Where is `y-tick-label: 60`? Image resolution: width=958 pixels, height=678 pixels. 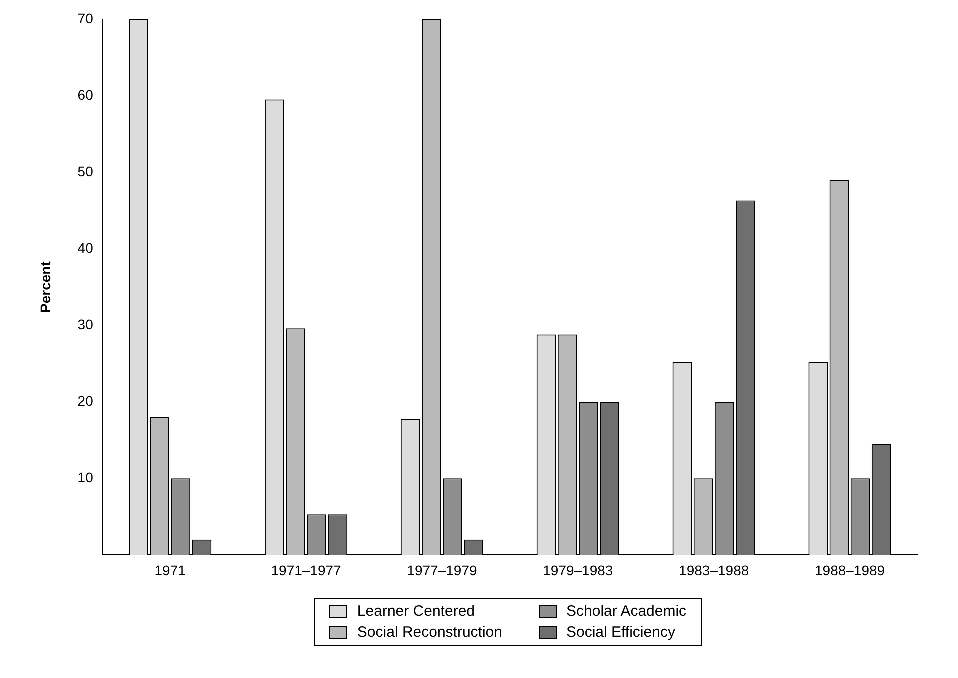
y-tick-label: 60 is located at coordinates (86, 94).